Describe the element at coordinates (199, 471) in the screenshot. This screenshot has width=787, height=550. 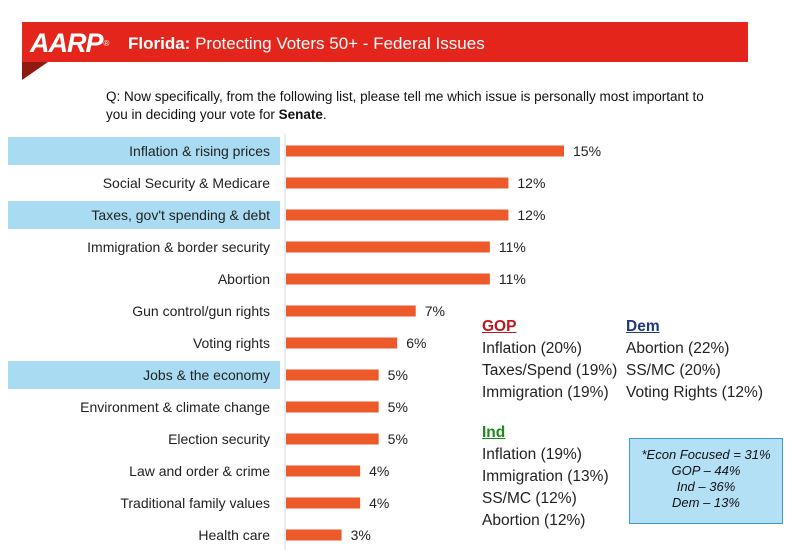
I see `category-label: Law and order & crime` at that location.